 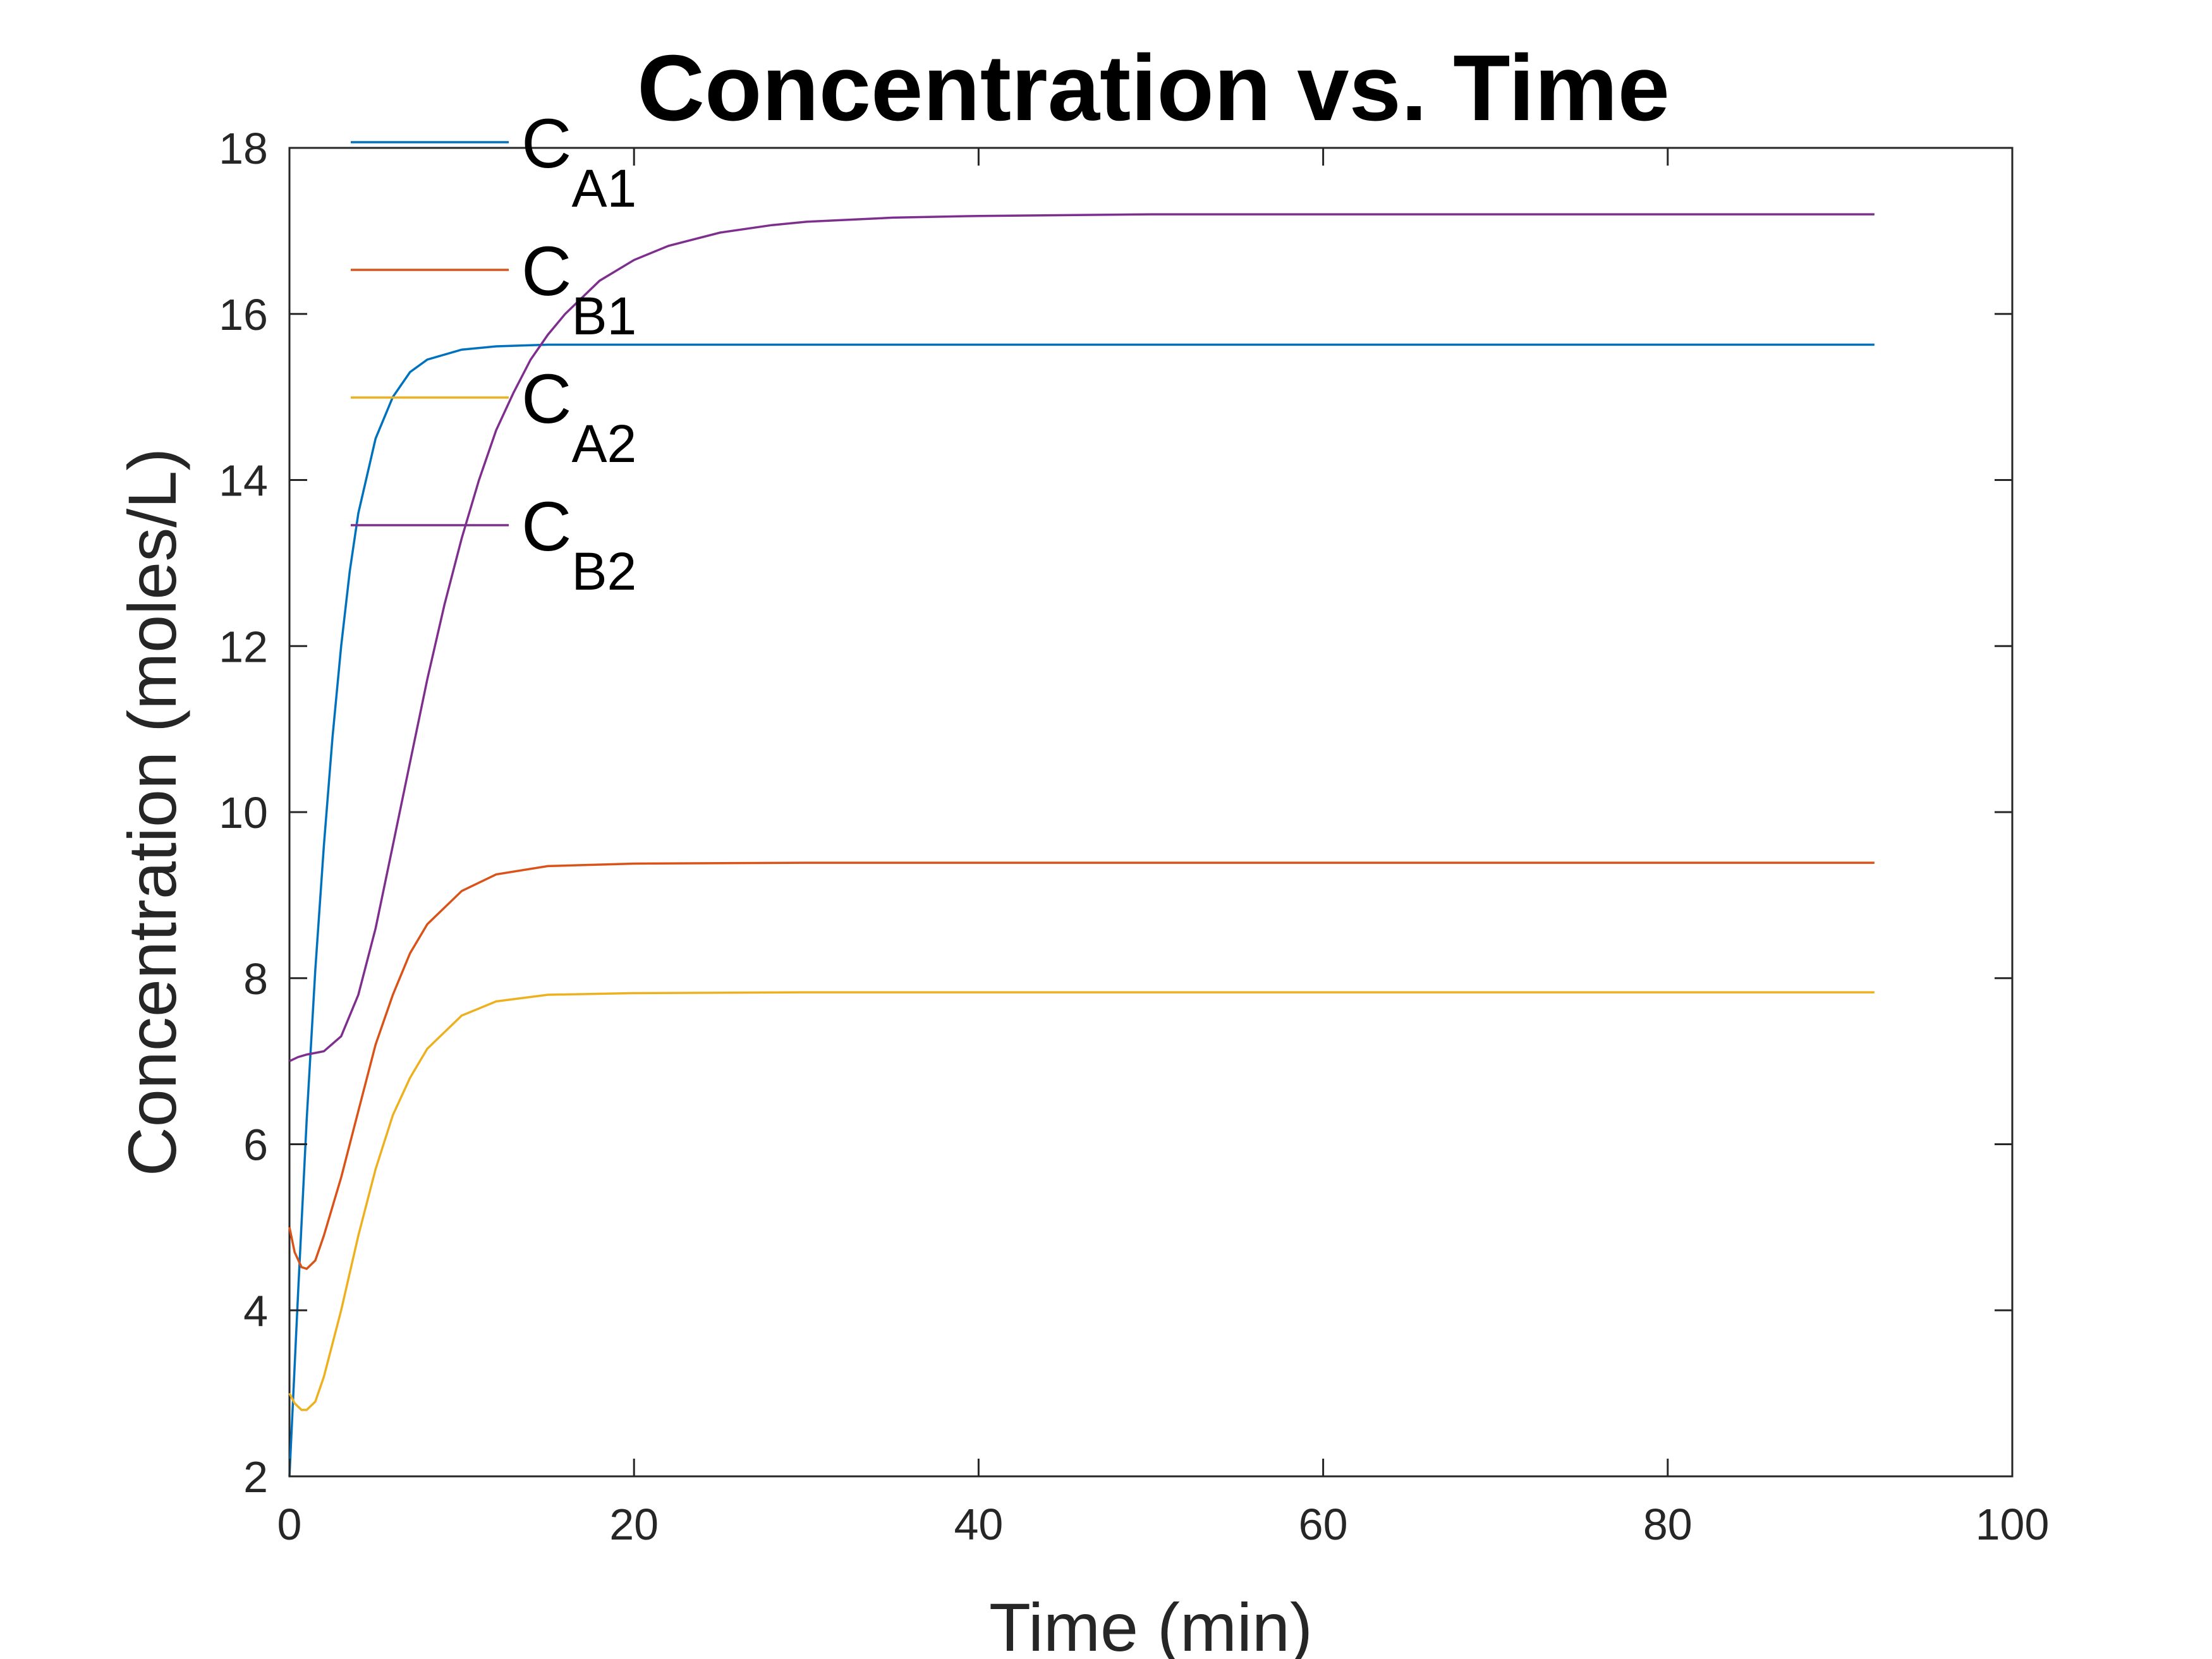 What do you see at coordinates (255, 1145) in the screenshot?
I see `y-tick-label: 6` at bounding box center [255, 1145].